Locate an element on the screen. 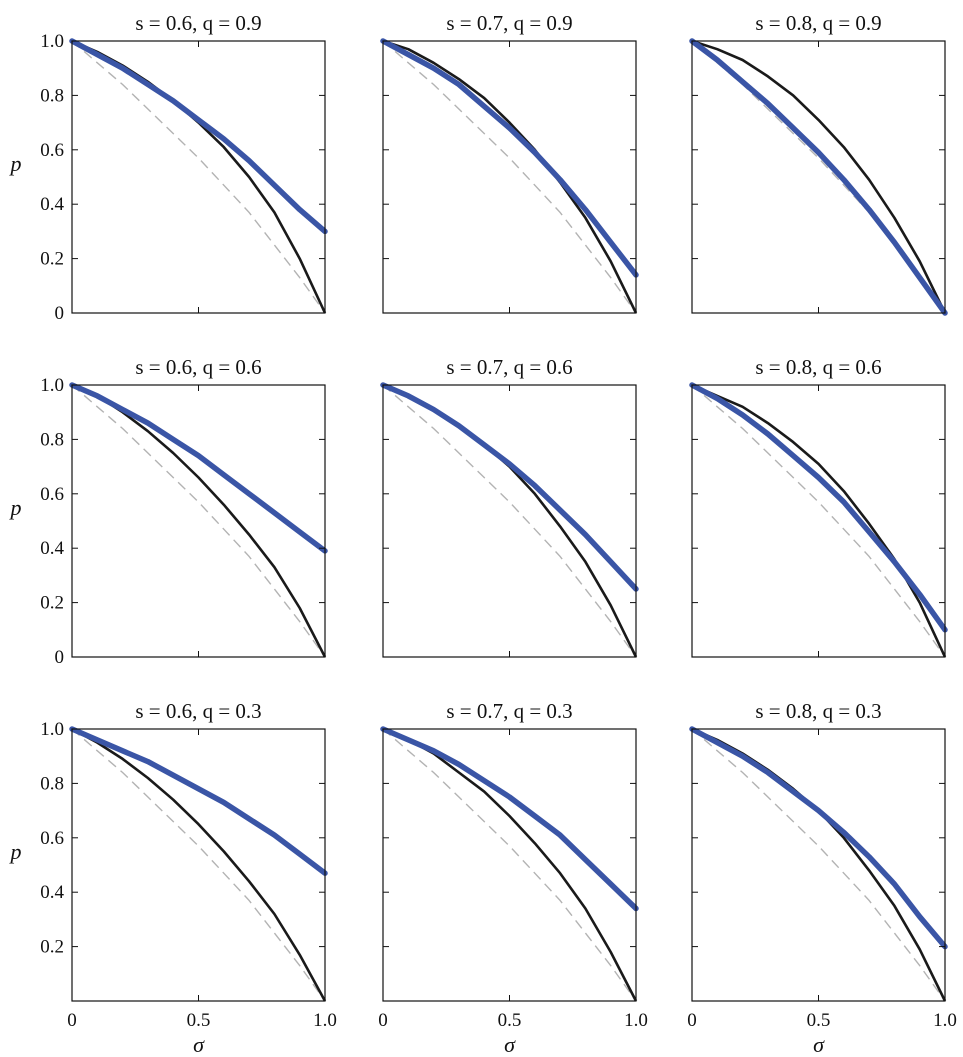  panel-title: s = 0.6, q = 0.9 is located at coordinates (198, 23).